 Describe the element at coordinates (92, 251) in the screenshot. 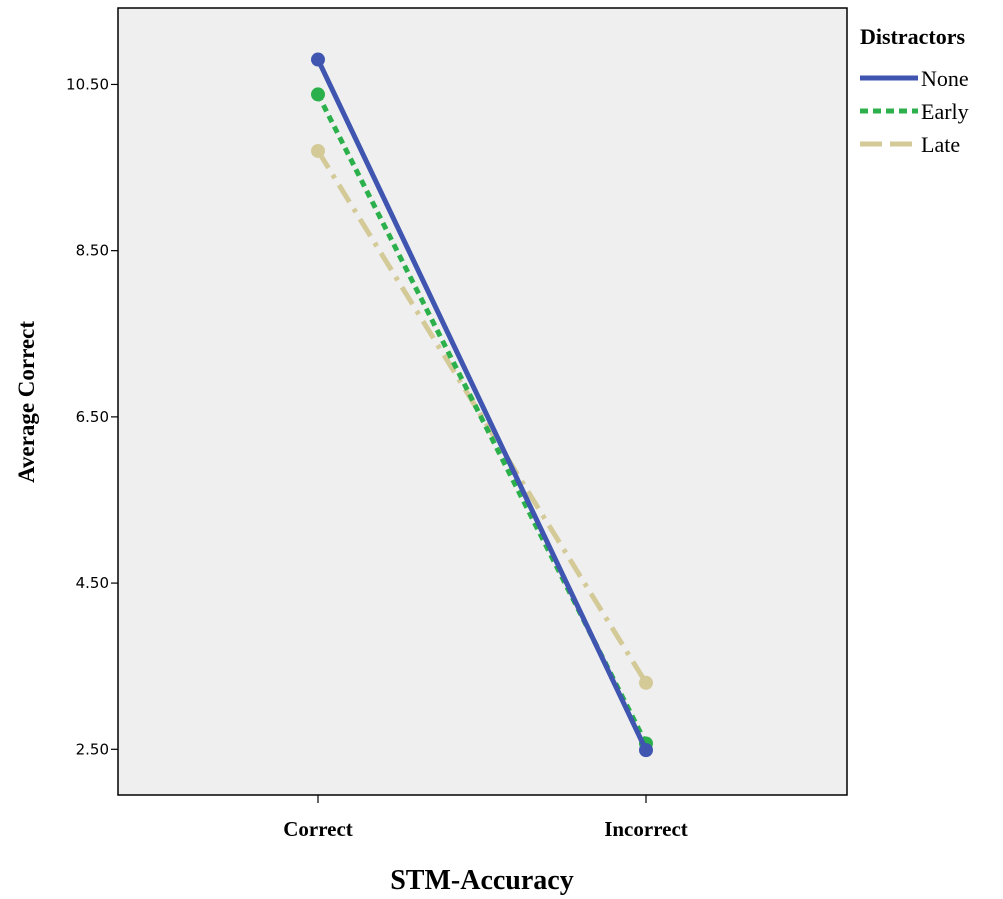

I see `y-tick-label: 8.50` at that location.